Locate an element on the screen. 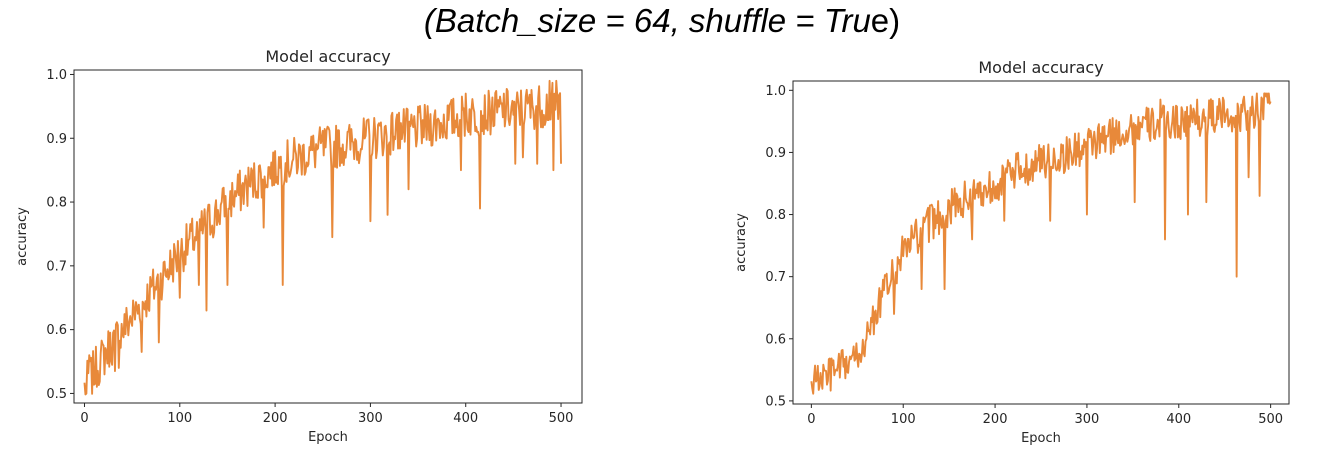 This screenshot has width=1324, height=460. figure-title: (Batch_size = 64, shuffle = True) is located at coordinates (662, 21).